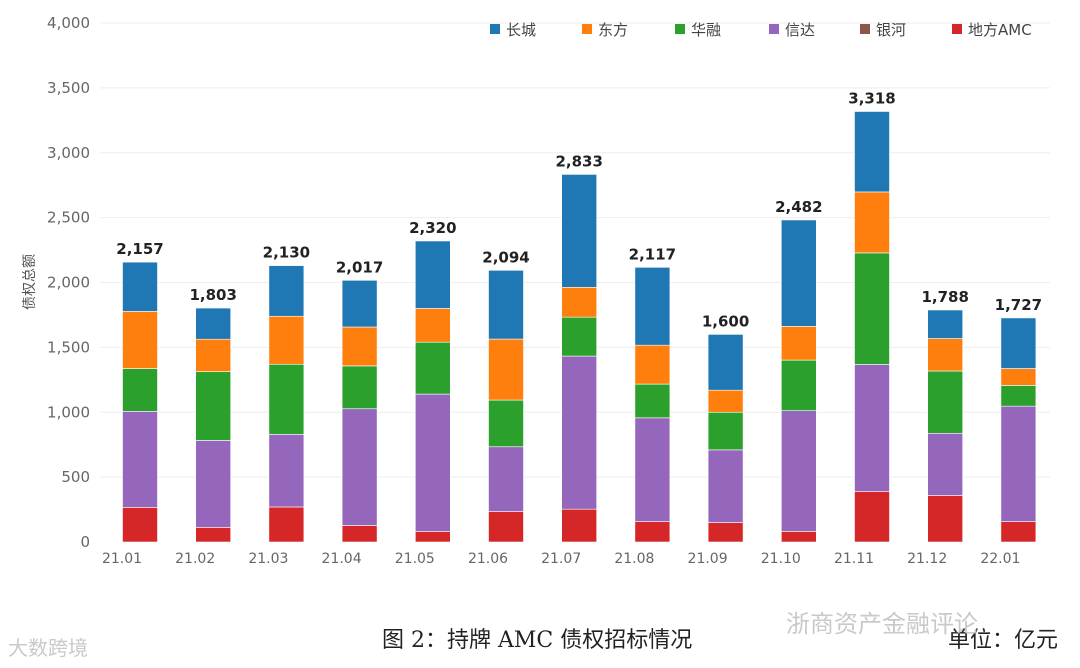 The image size is (1080, 668). Describe the element at coordinates (1000, 559) in the screenshot. I see `x-tick-label: 22.01` at that location.